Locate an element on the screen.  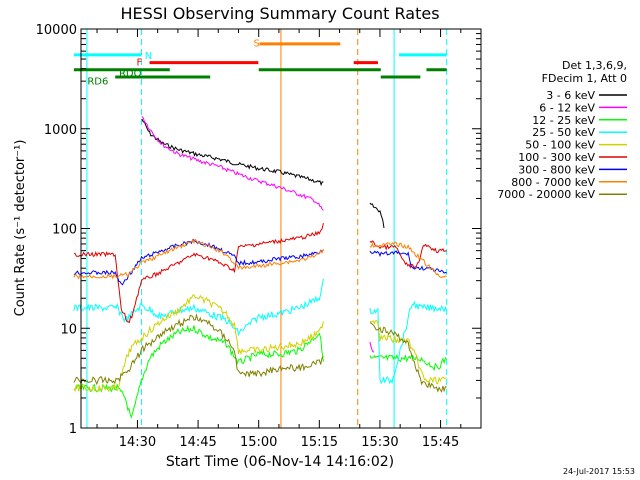
flag-f: F is located at coordinates (257, 63).